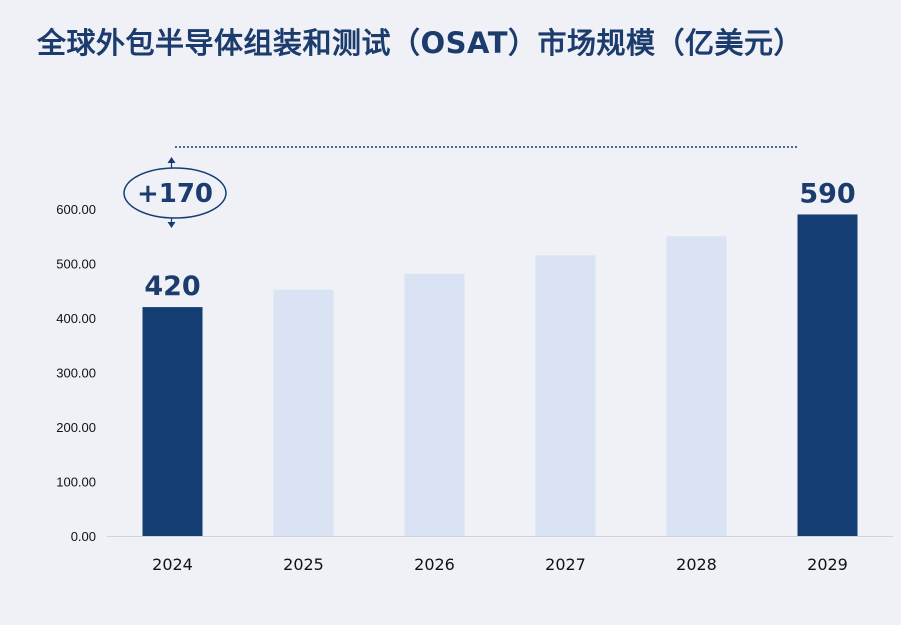 The width and height of the screenshot is (901, 625). I want to click on x-axis: 2024 2025 2026 2027 2028 2029, so click(500, 564).